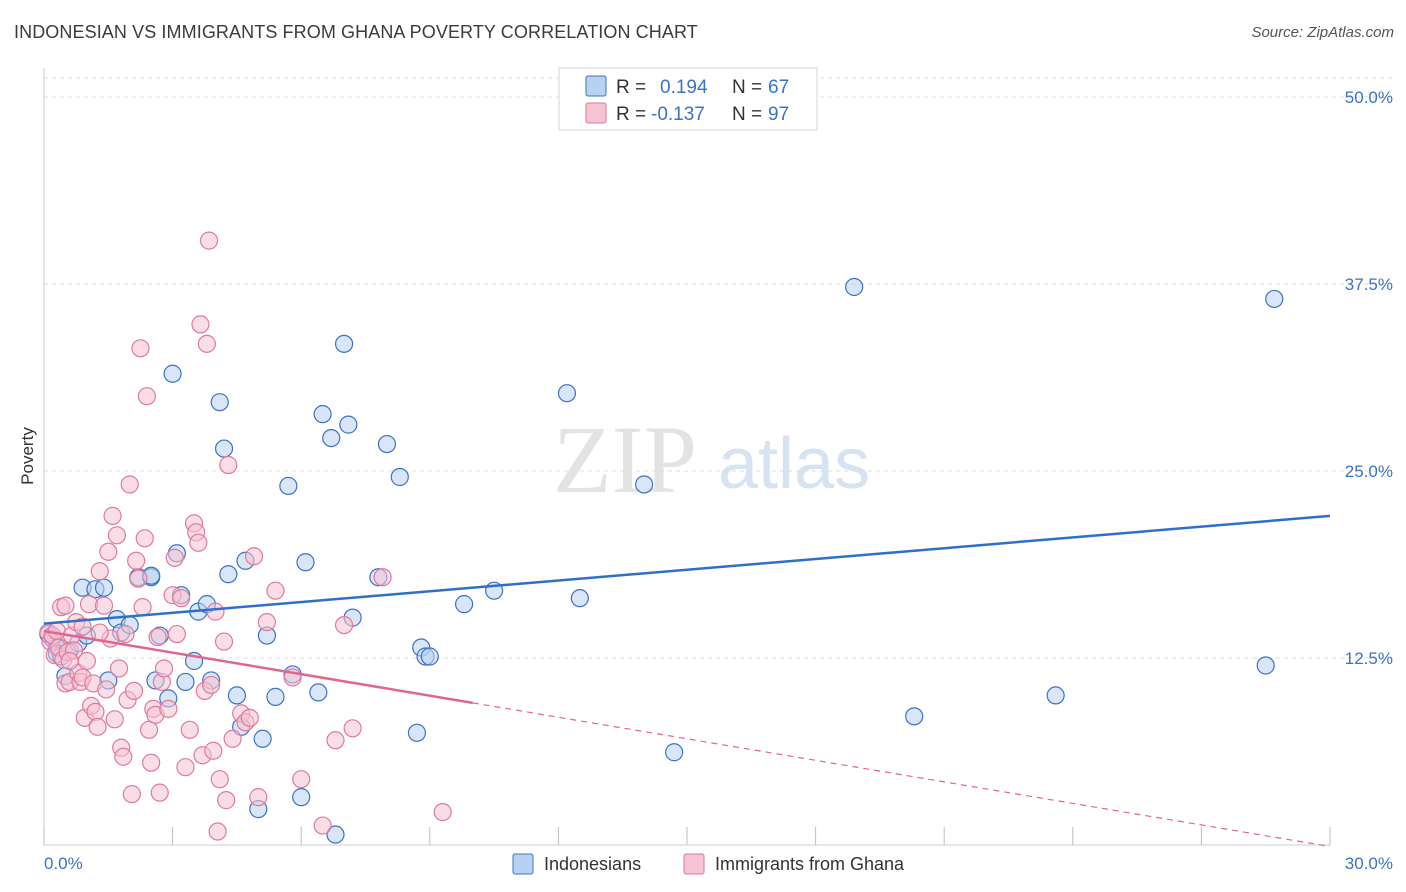  What do you see at coordinates (684, 87) in the screenshot?
I see `legend-r-value-1: 0.194` at bounding box center [684, 87].